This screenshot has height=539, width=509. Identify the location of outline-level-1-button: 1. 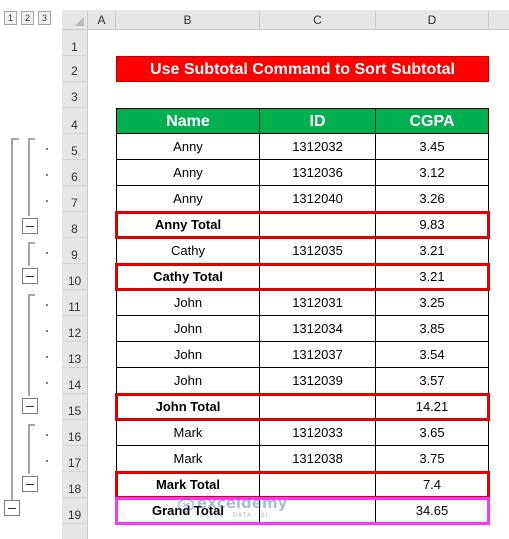
(10, 18).